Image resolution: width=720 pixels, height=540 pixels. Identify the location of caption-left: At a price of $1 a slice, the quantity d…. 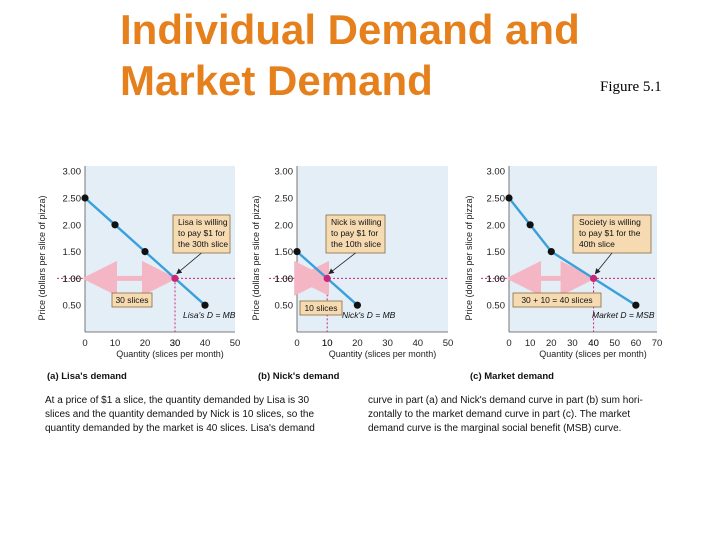
(197, 415).